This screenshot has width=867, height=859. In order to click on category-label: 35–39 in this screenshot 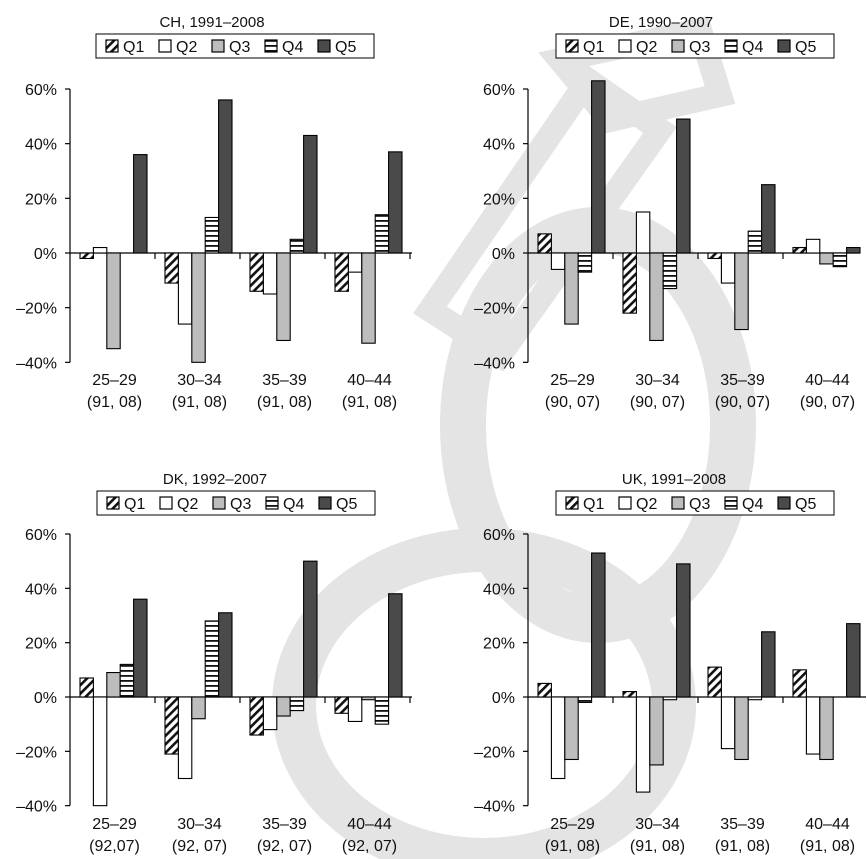, I will do `click(284, 824)`.